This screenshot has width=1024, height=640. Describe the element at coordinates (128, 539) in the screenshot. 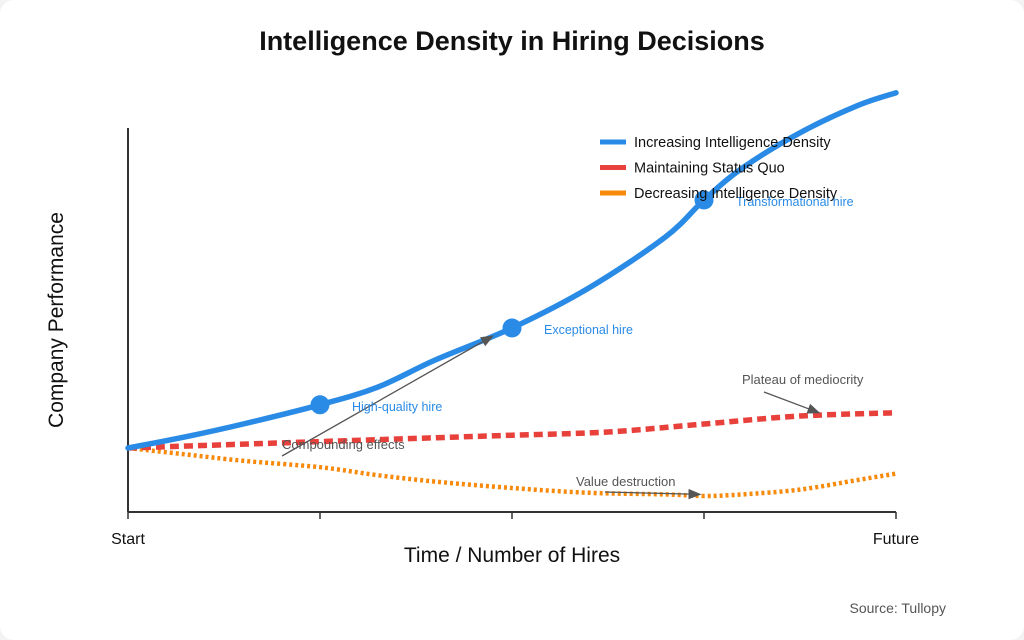

I see `x-tick-label-0: Start` at that location.